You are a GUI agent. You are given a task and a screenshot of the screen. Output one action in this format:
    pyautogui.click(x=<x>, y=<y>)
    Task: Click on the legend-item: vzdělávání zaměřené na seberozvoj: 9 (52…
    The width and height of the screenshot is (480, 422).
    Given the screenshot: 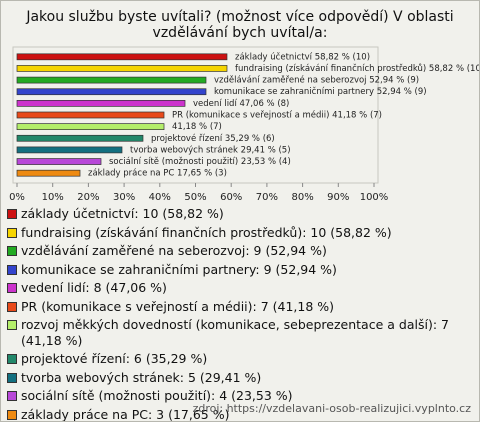 What is the action you would take?
    pyautogui.click(x=240, y=251)
    